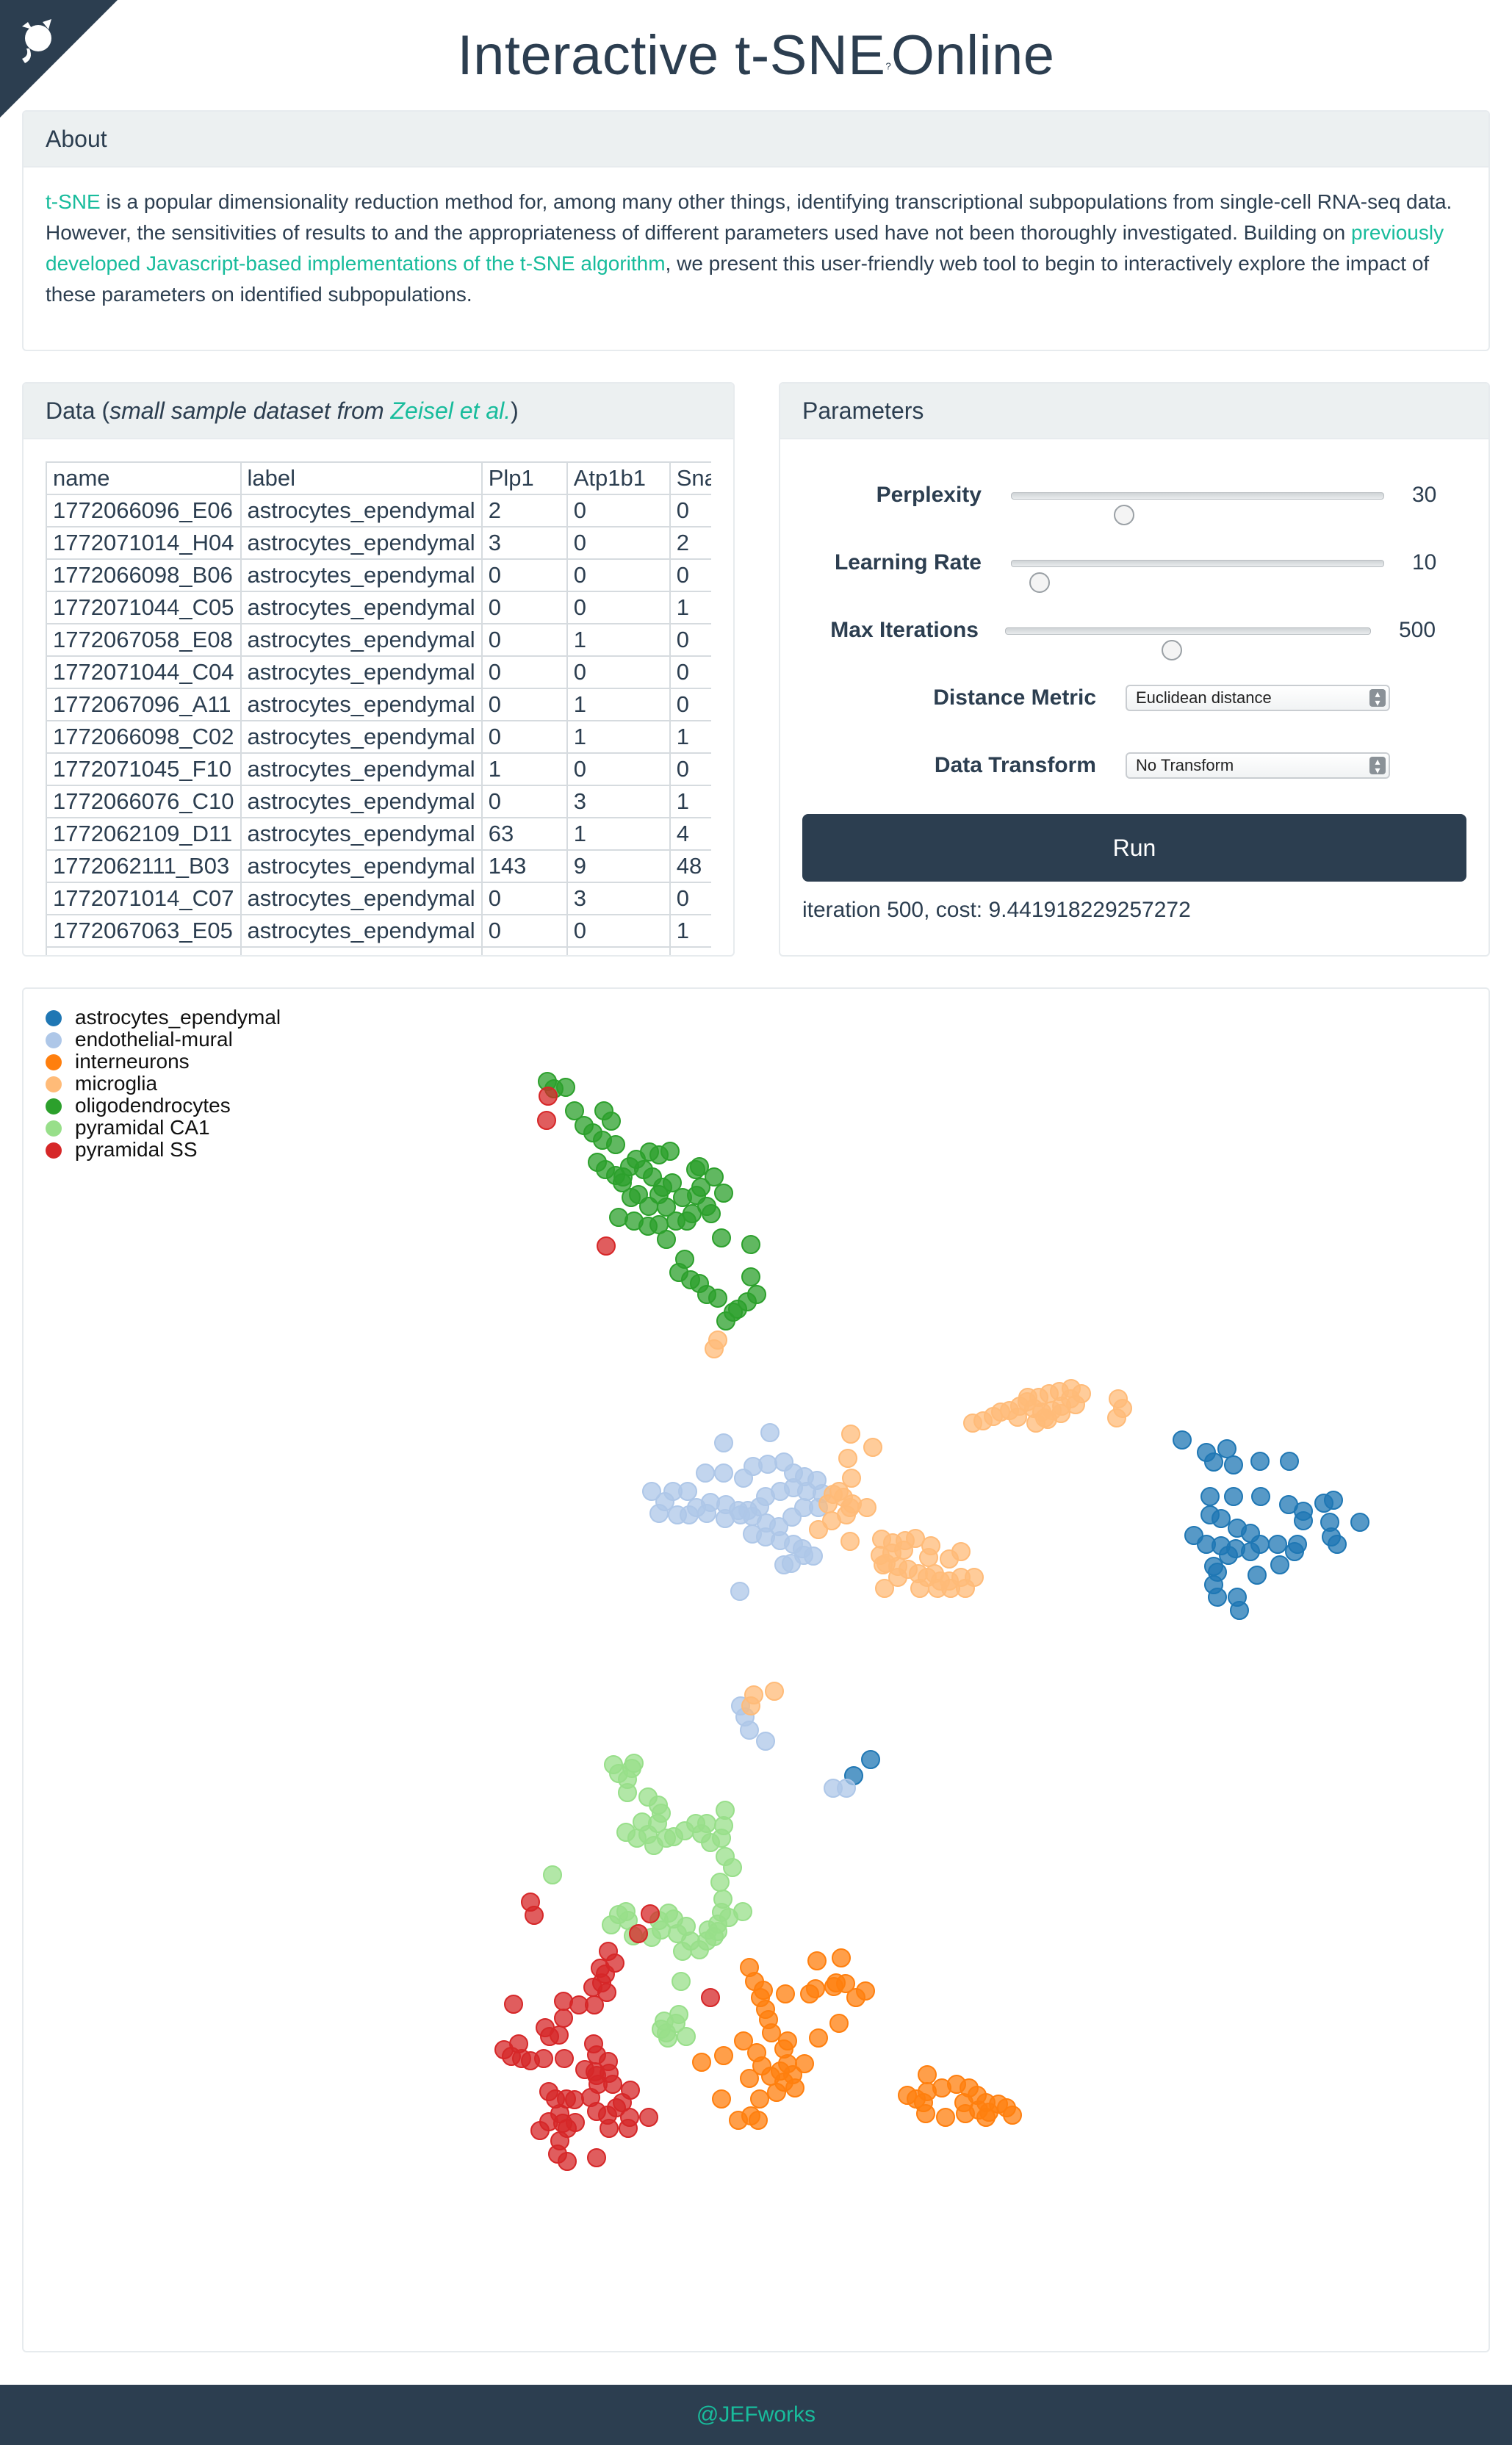 This screenshot has height=2445, width=1512. What do you see at coordinates (756, 2414) in the screenshot?
I see `jefworks-link: @JEFworks` at bounding box center [756, 2414].